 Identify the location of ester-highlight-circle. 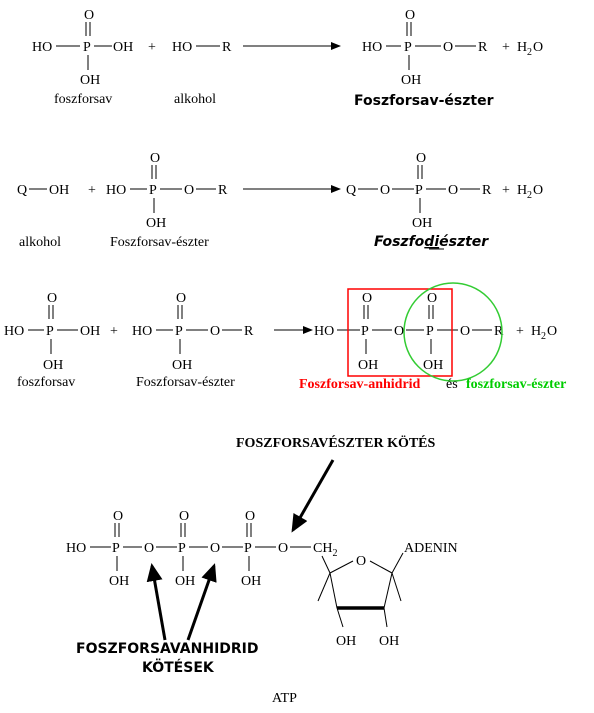
(453, 332).